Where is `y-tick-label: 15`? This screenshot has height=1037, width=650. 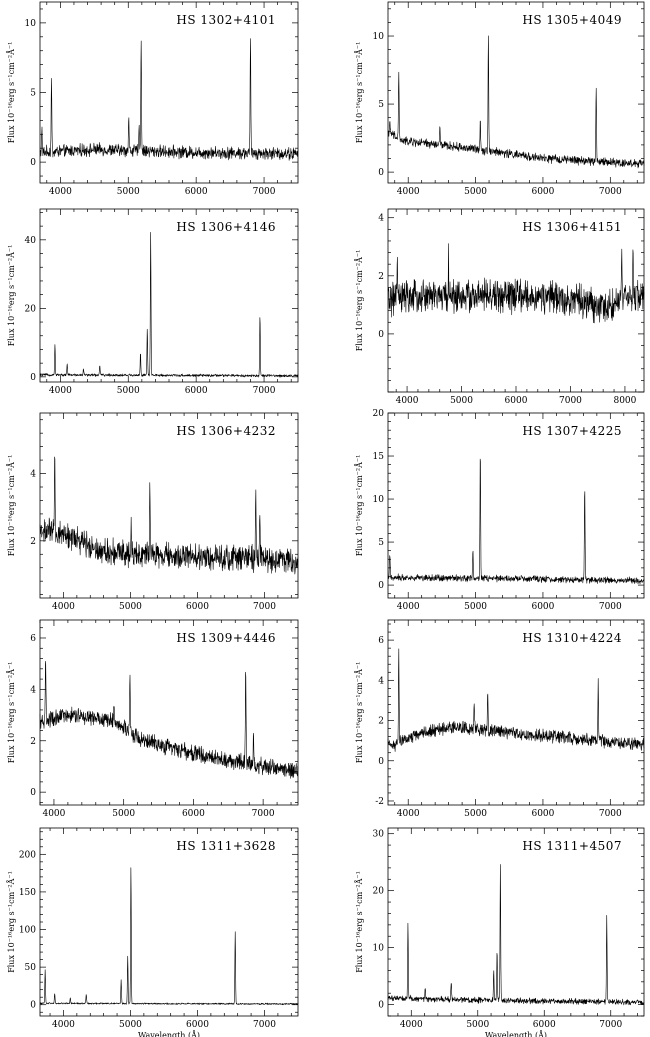
y-tick-label: 15 is located at coordinates (379, 457).